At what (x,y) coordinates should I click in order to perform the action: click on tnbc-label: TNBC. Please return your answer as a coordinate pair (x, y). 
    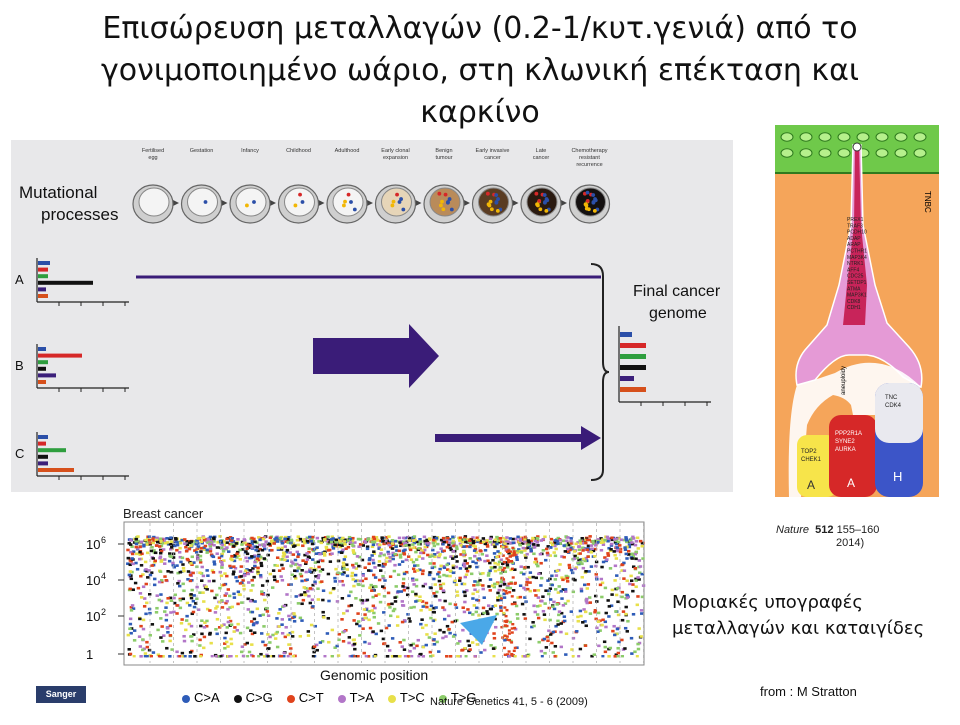
    Looking at the image, I should click on (927, 202).